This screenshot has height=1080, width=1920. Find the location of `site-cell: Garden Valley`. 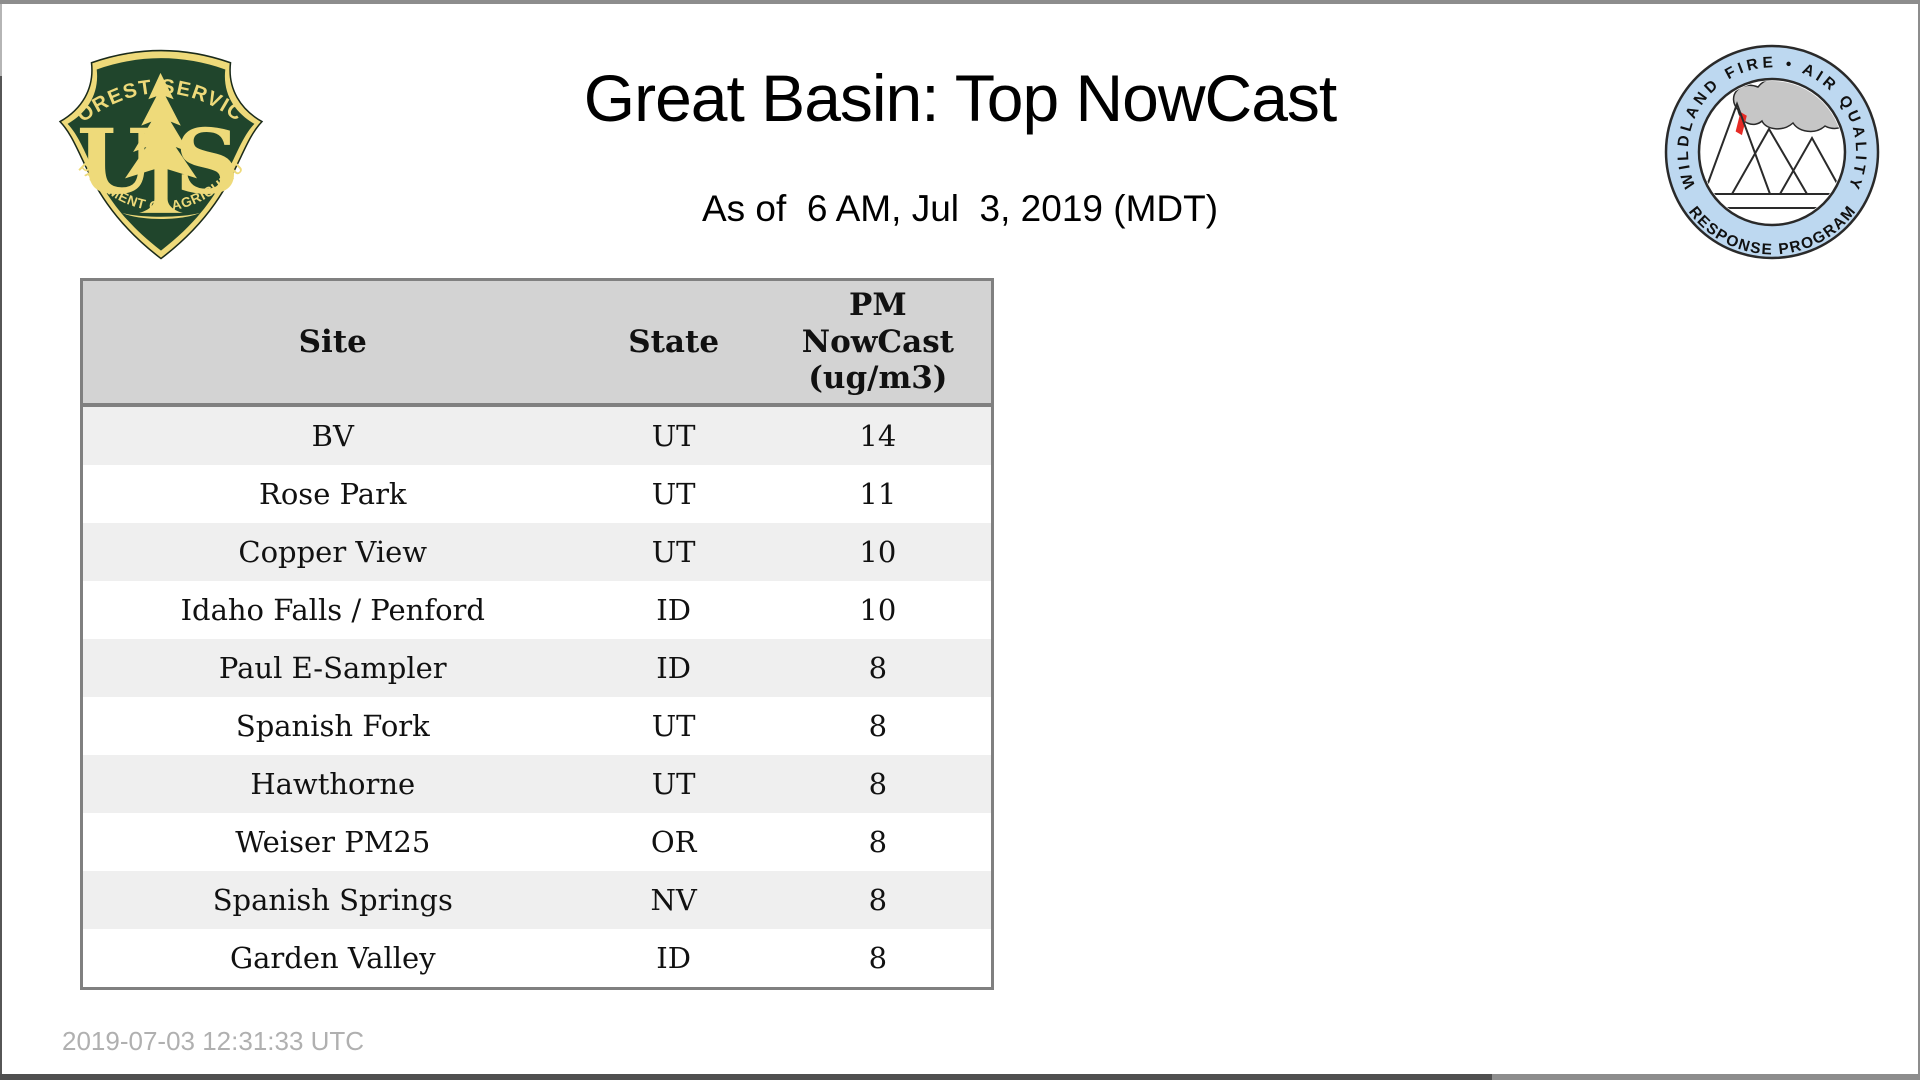

site-cell: Garden Valley is located at coordinates (332, 958).